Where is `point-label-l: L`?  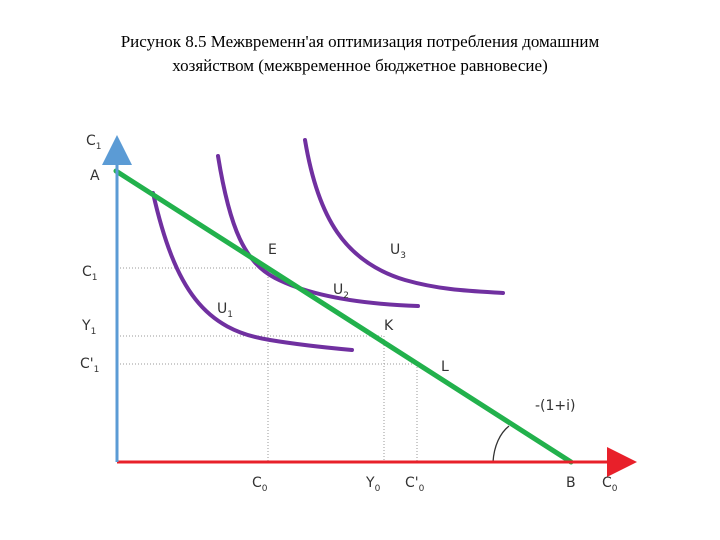 point-label-l: L is located at coordinates (445, 367).